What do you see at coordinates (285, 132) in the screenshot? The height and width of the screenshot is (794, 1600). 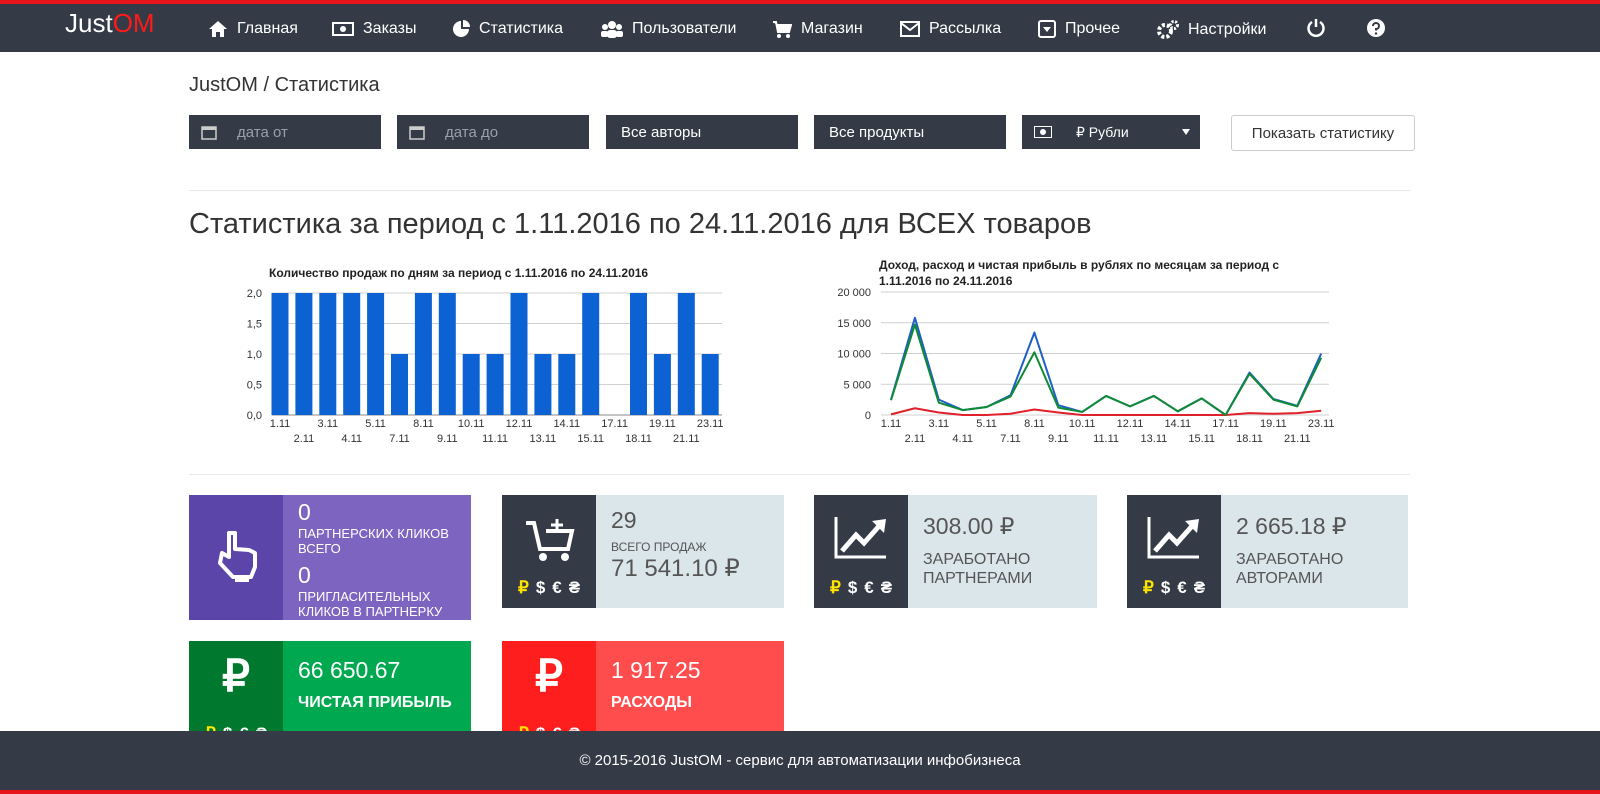 I see `date-from-input: дата от` at bounding box center [285, 132].